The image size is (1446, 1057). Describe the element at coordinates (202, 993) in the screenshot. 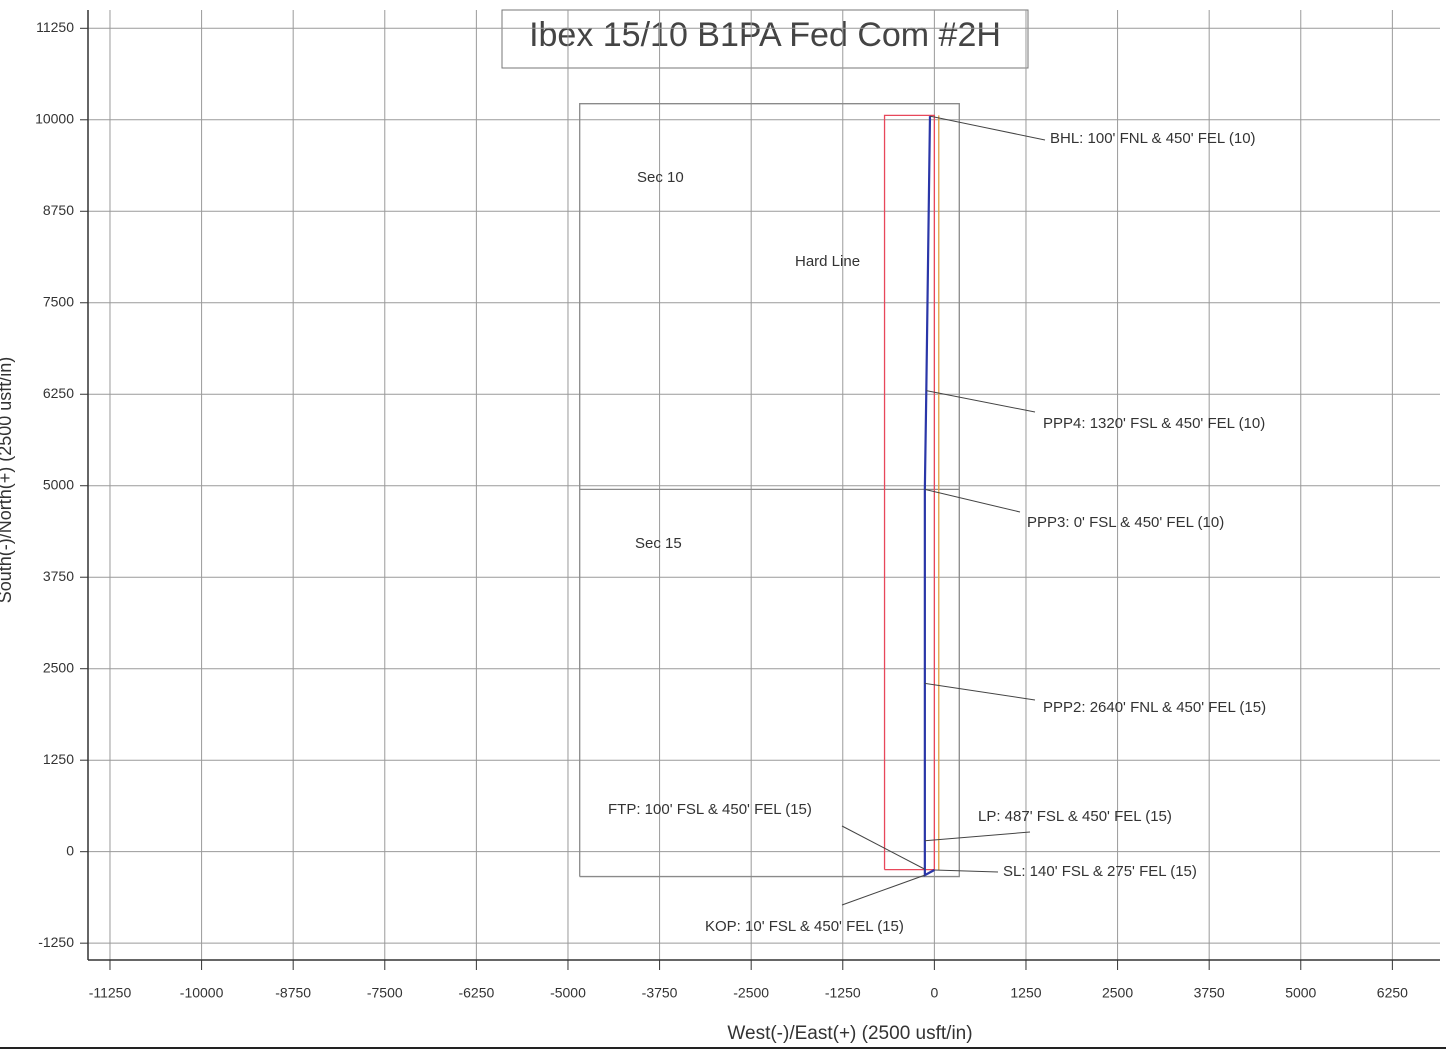

I see `x-tick-label: -10000` at that location.